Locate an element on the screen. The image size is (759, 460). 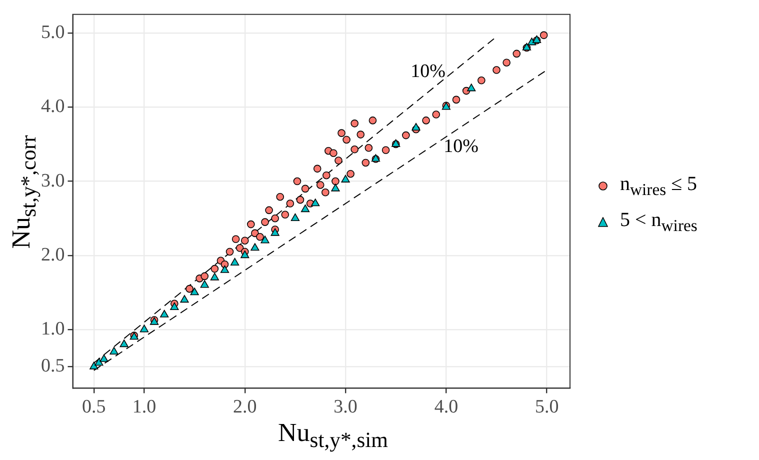
y-tick-label: 1.0 is located at coordinates (53, 329).